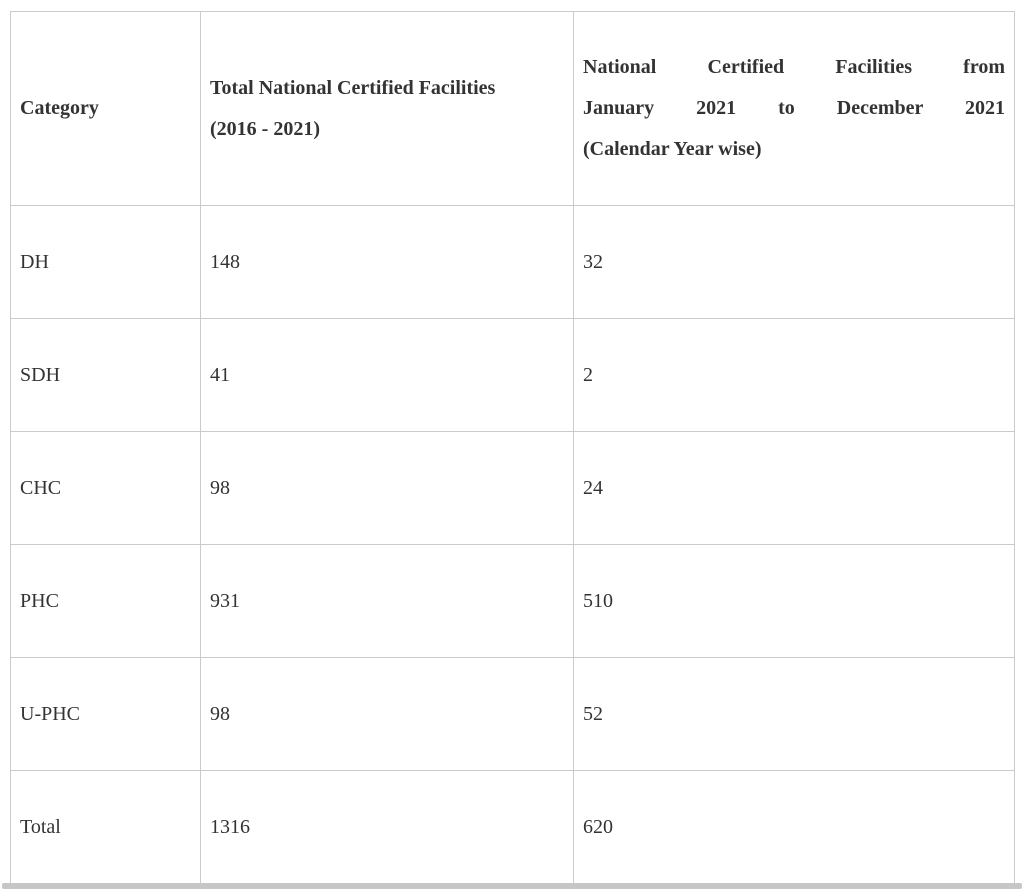  What do you see at coordinates (794, 67) in the screenshot?
I see `column-header-calendar-line-1: National Certified Facilities from` at bounding box center [794, 67].